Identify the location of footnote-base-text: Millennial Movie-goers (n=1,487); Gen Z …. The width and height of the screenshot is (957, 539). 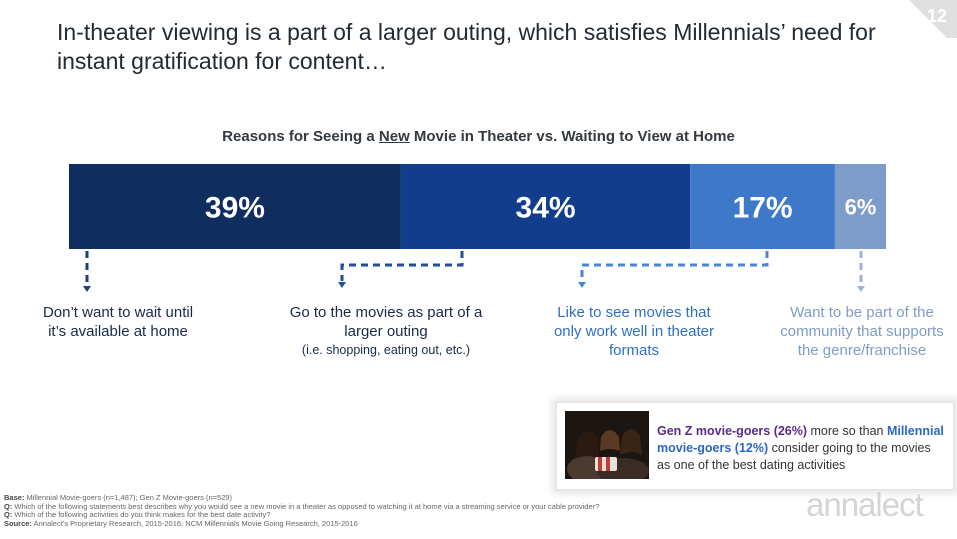
(128, 497).